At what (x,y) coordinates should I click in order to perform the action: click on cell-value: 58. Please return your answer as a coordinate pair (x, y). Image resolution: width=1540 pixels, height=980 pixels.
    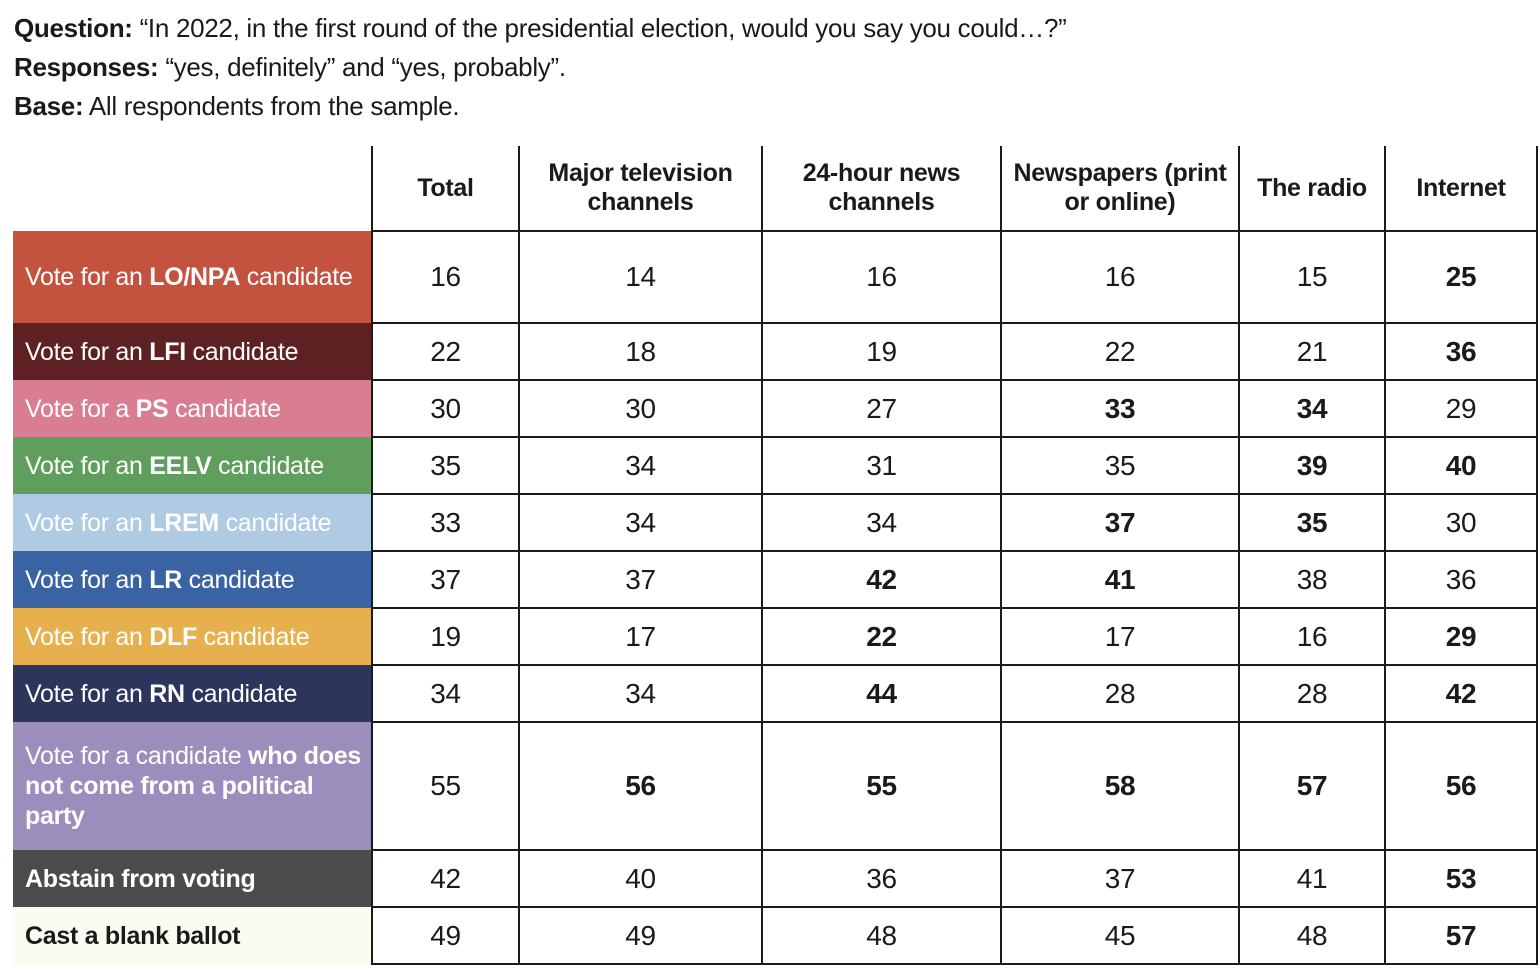
    Looking at the image, I should click on (1120, 786).